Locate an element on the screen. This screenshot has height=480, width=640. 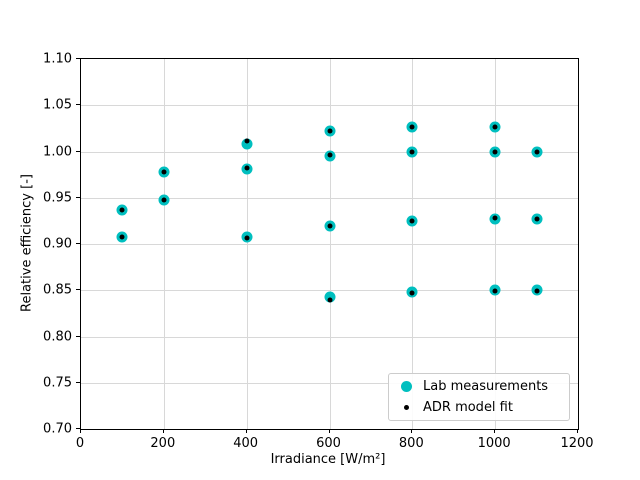
cyan-dot-icon is located at coordinates (406, 386).